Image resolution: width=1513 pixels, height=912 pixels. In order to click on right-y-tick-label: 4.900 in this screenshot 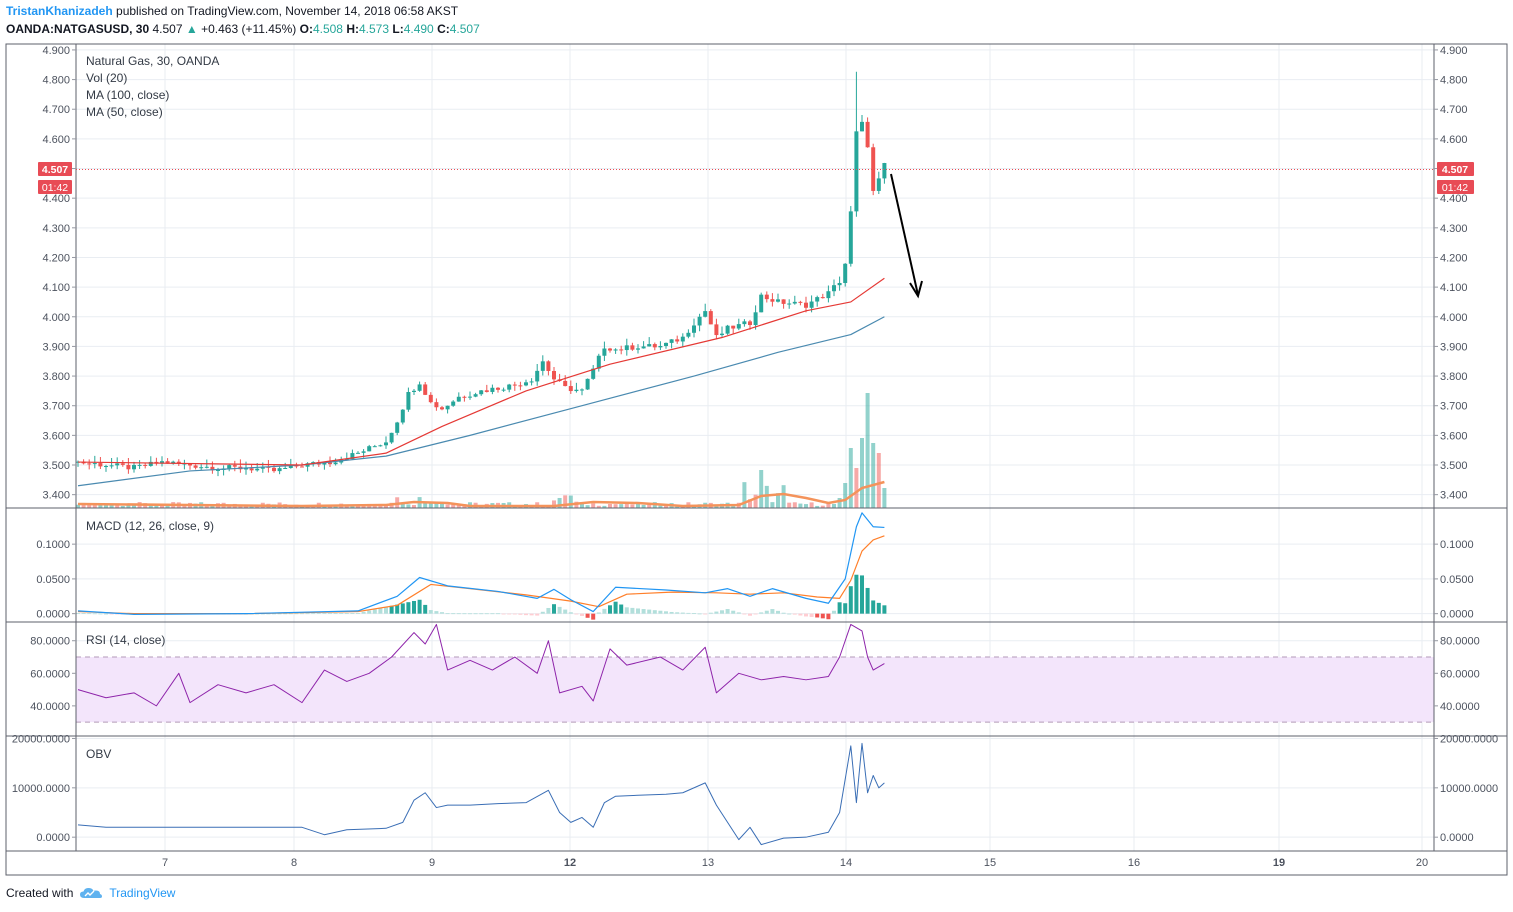, I will do `click(1454, 51)`.